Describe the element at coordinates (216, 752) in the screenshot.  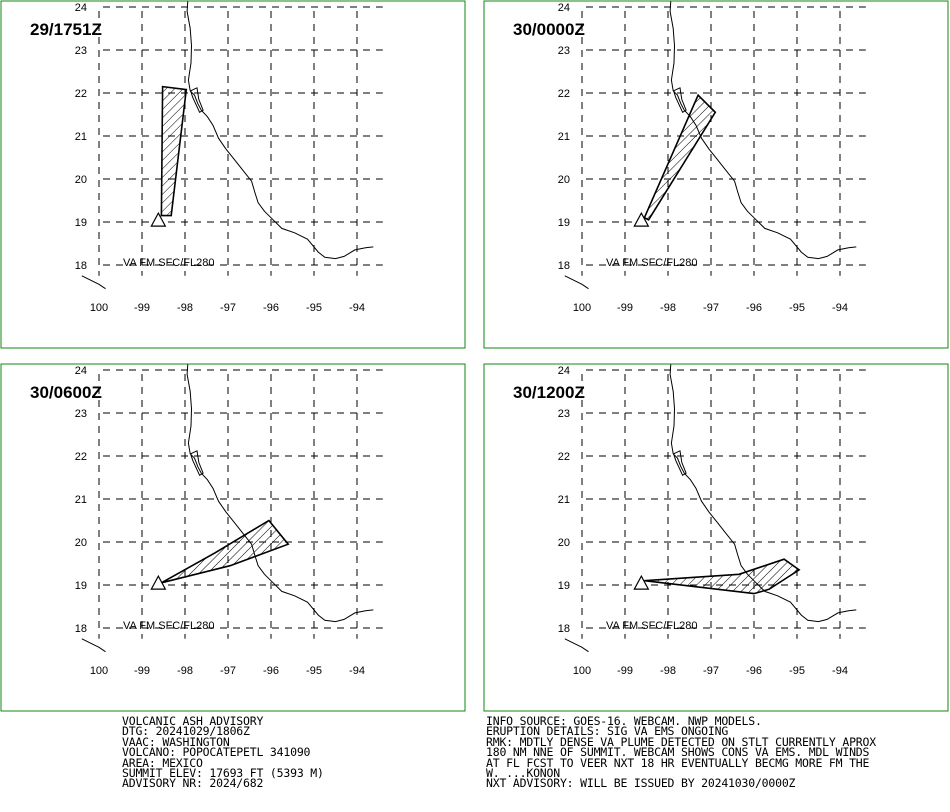
I see `advisory-header-line: VOLCANO: POPOCATEPETL 341090` at that location.